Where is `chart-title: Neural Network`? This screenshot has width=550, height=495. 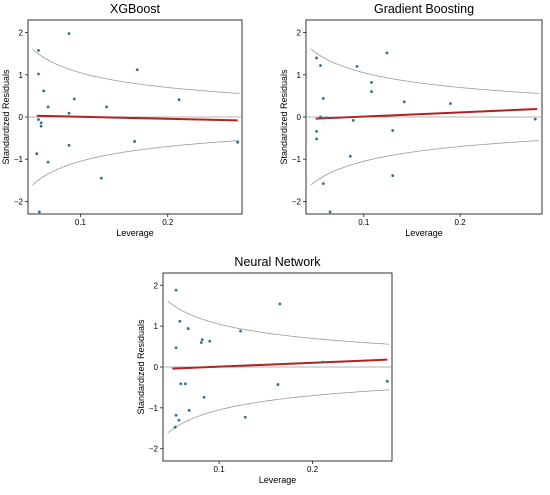
chart-title: Neural Network is located at coordinates (277, 262).